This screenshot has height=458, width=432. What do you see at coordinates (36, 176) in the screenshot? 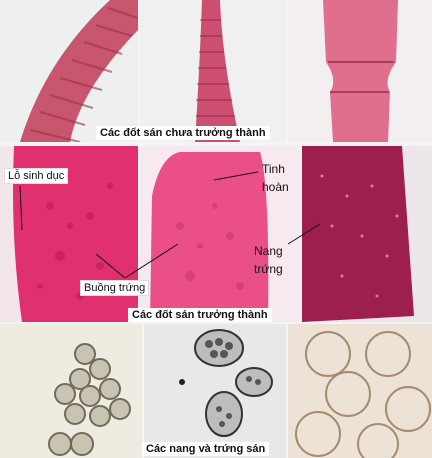
I see `genital-pore-label: Lỗ sinh dục` at bounding box center [36, 176].